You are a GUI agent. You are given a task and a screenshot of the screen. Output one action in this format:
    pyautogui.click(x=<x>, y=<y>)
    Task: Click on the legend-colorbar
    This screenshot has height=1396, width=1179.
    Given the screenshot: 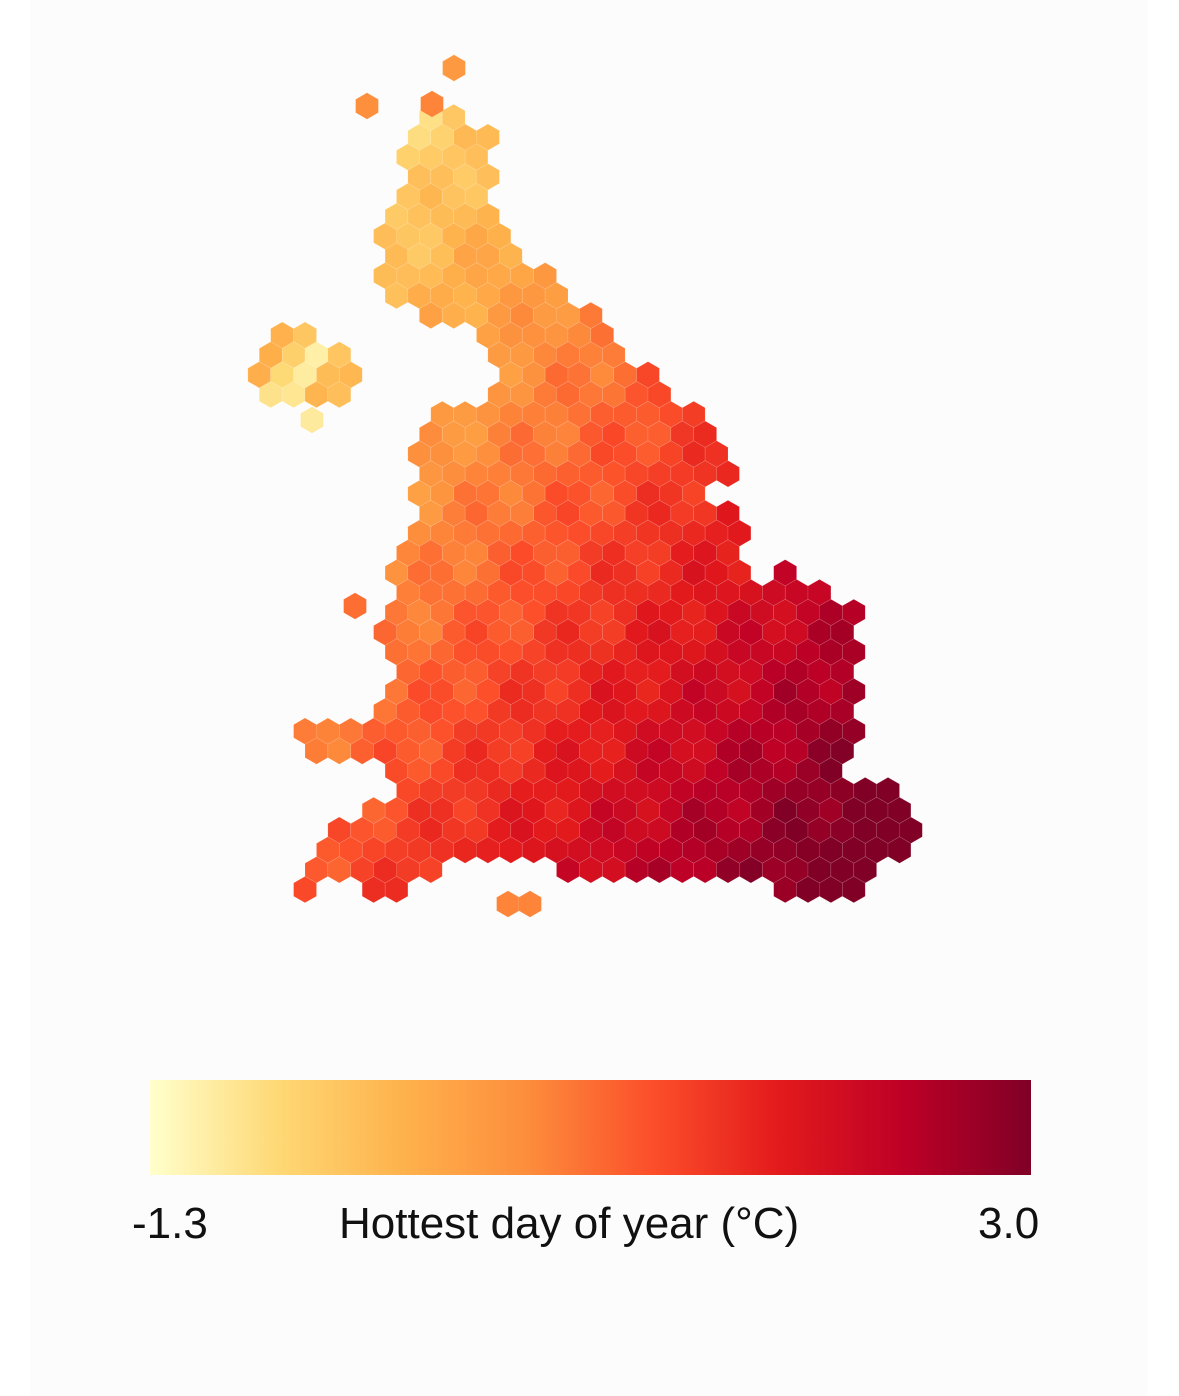 What is the action you would take?
    pyautogui.click(x=590, y=1127)
    